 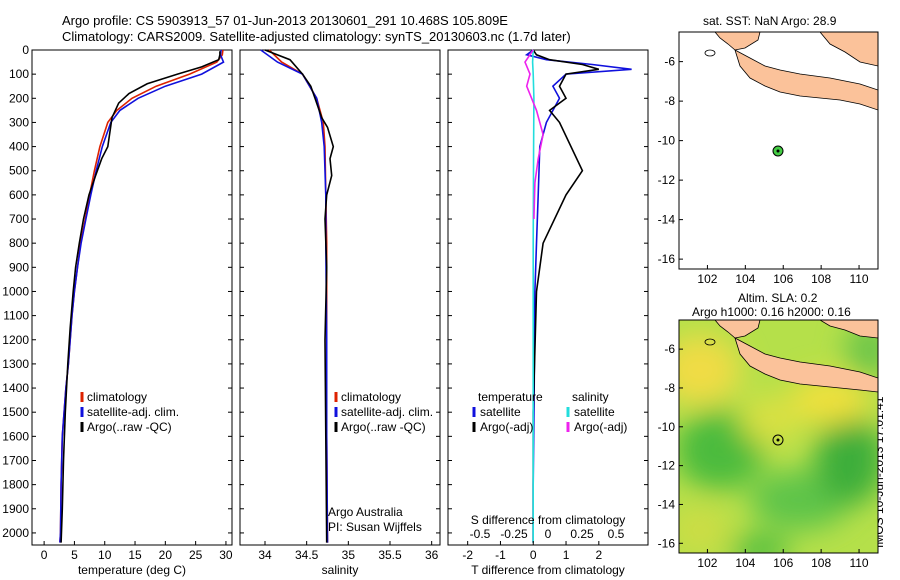 I want to click on diff-stick-label-0: -0.5, so click(x=480, y=534).